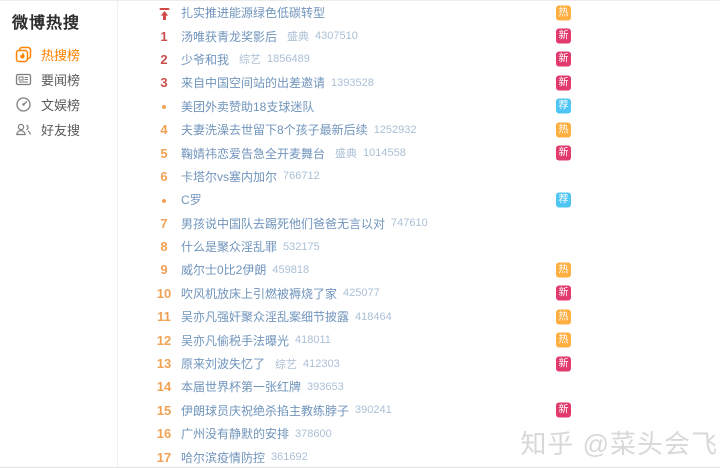 This screenshot has width=720, height=468. What do you see at coordinates (301, 176) in the screenshot?
I see `heat-count: 766712` at bounding box center [301, 176].